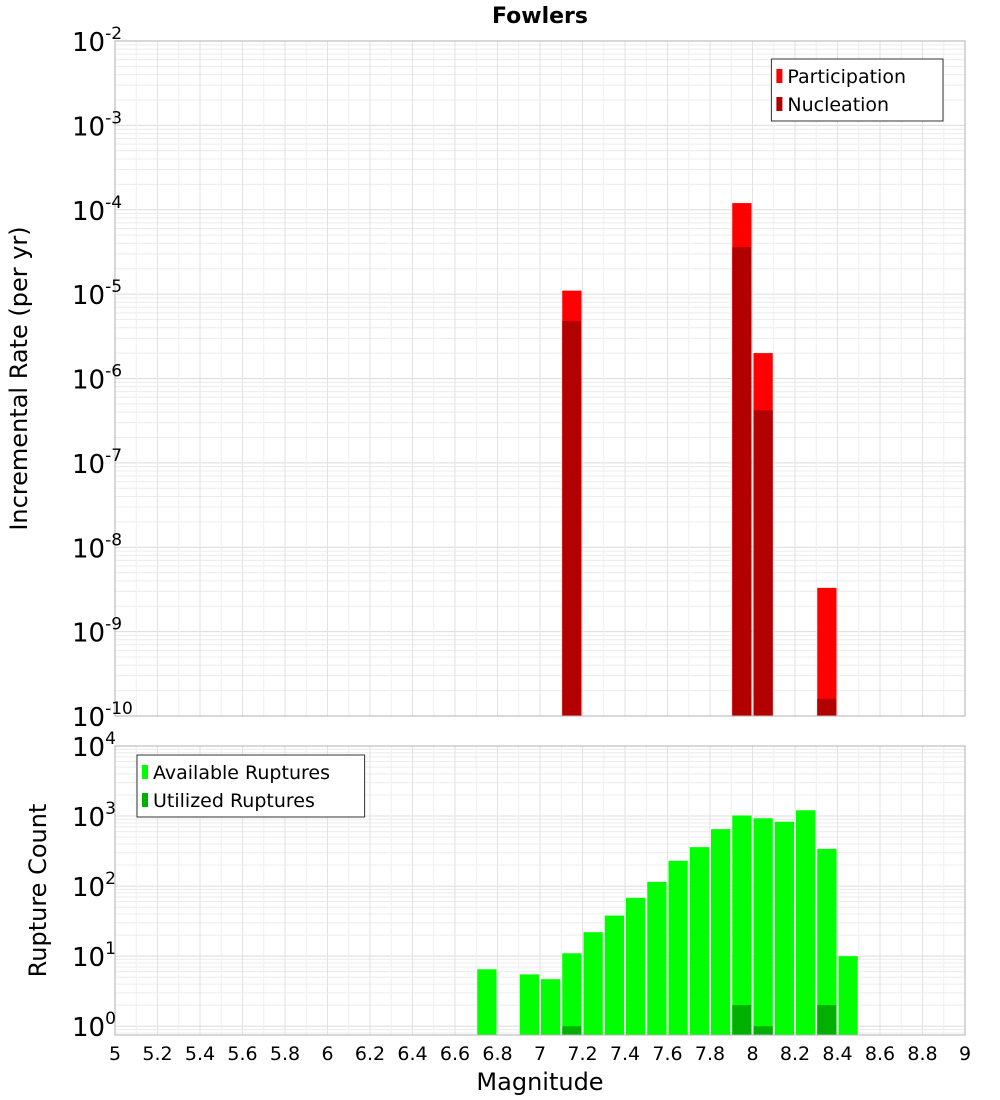  I want to click on x-tick-label: 6.6, so click(455, 1054).